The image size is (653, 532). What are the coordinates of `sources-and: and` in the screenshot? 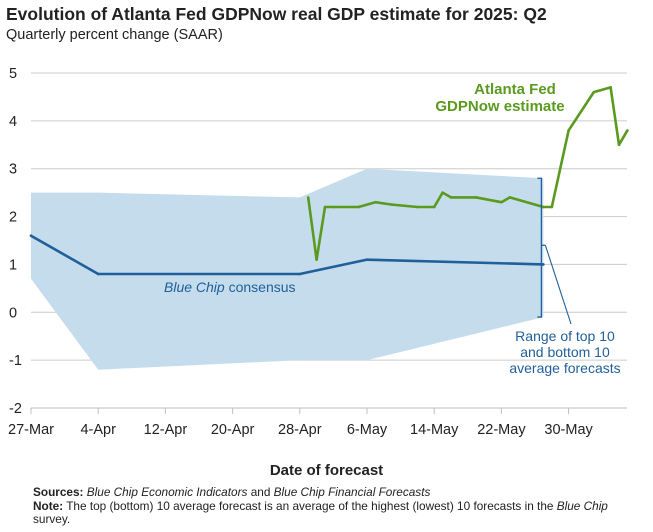 It's located at (260, 492).